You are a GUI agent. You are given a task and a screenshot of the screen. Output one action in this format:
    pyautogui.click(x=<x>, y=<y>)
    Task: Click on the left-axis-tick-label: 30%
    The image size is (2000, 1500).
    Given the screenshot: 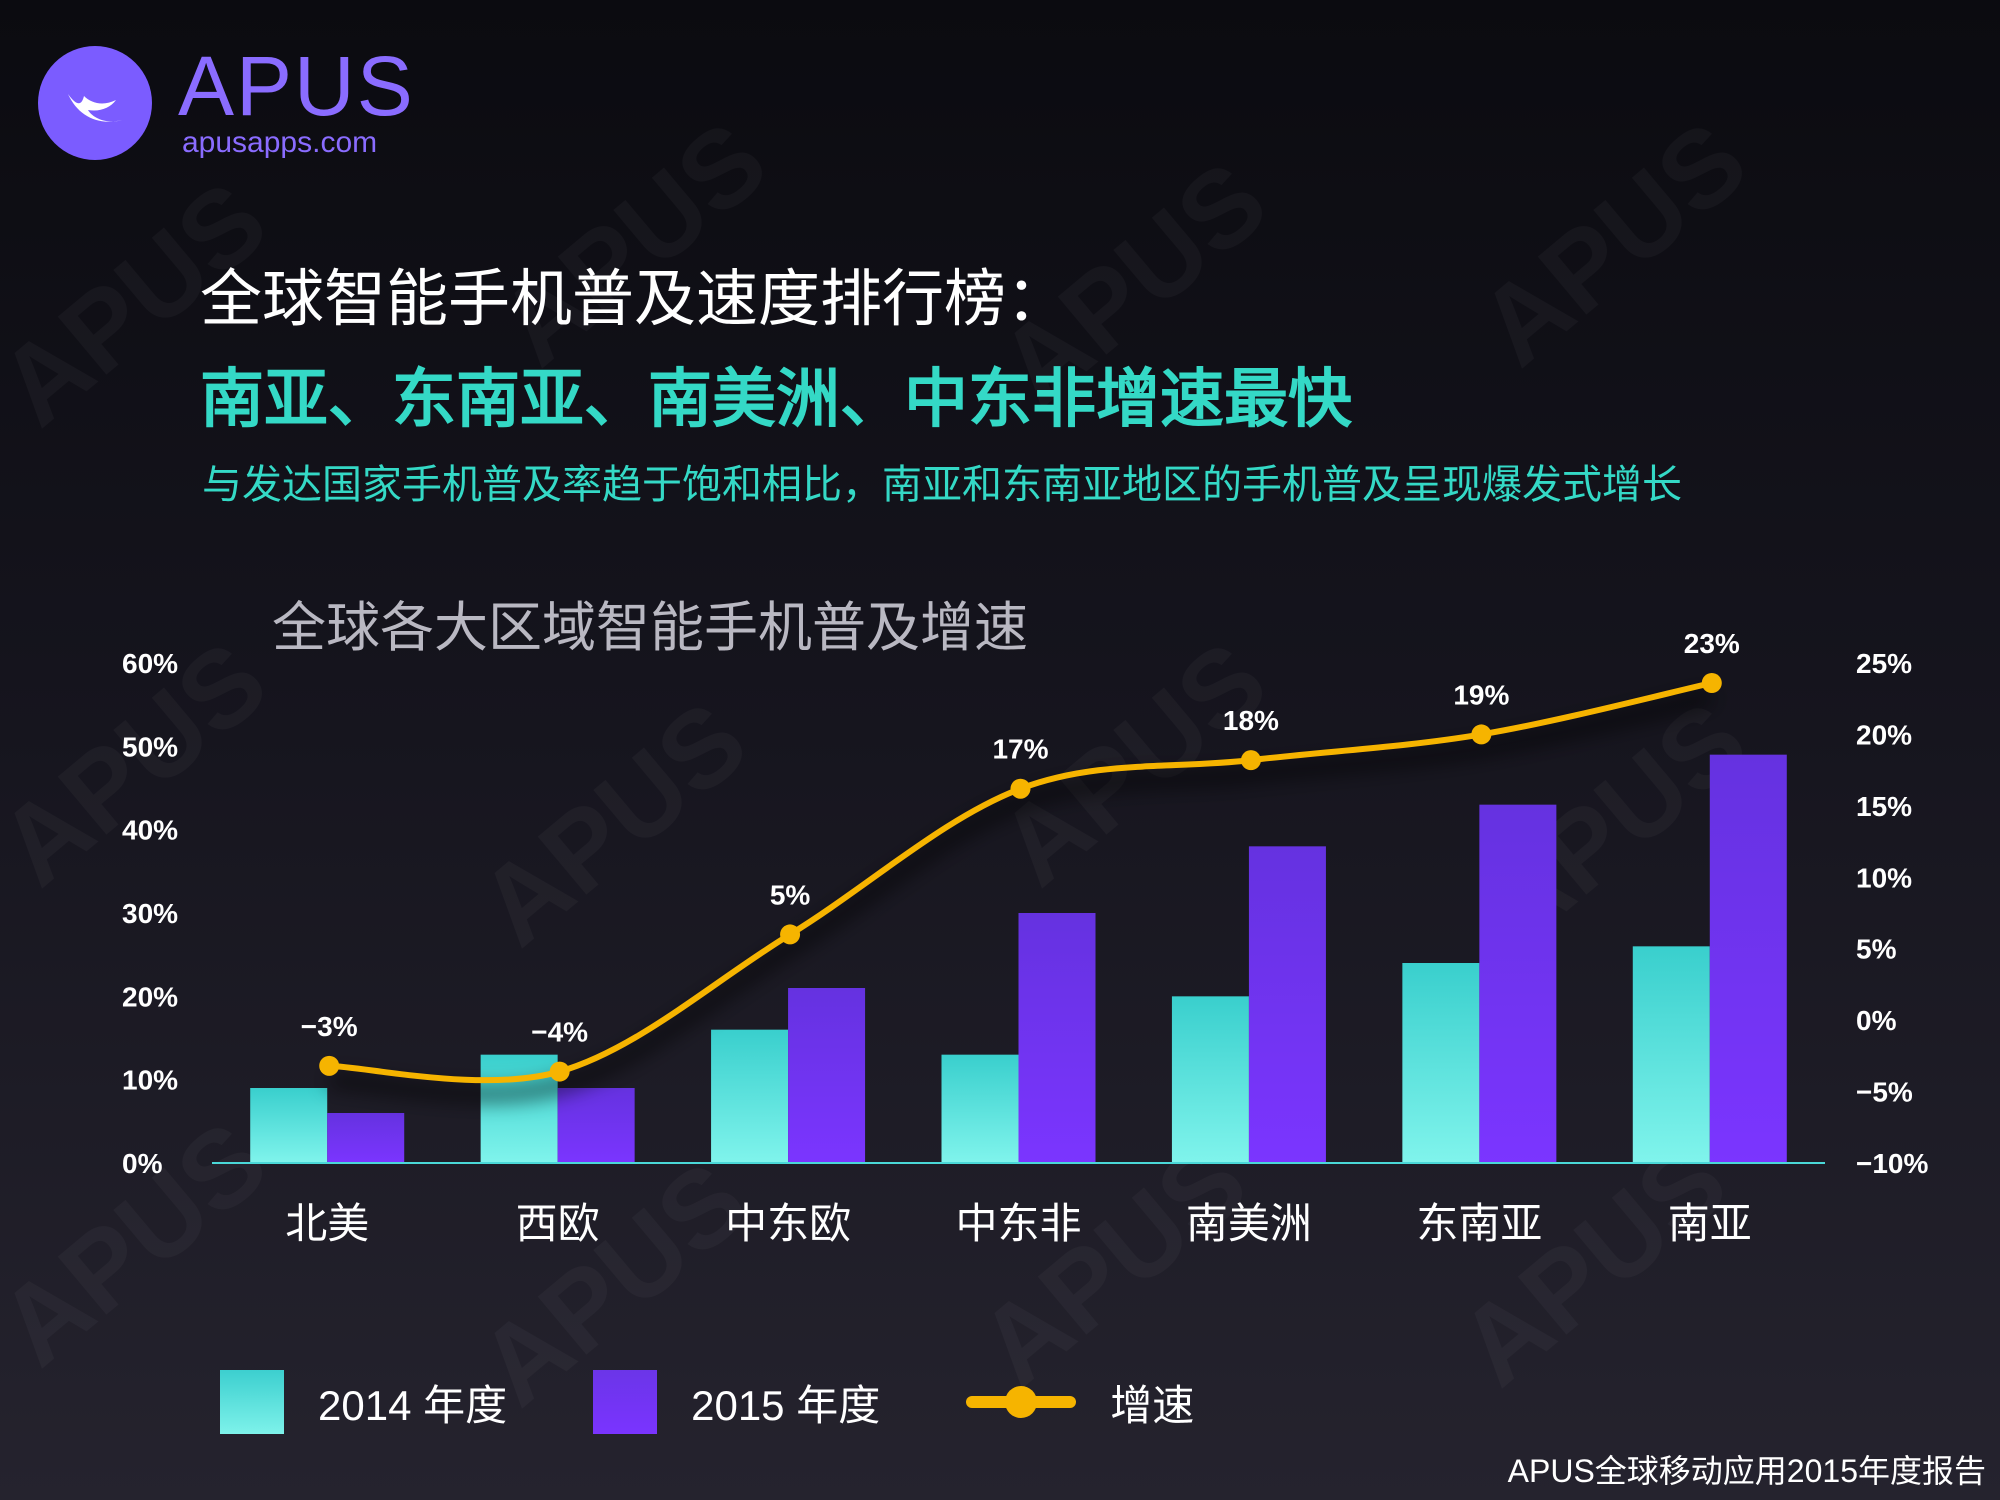 What is the action you would take?
    pyautogui.click(x=150, y=913)
    